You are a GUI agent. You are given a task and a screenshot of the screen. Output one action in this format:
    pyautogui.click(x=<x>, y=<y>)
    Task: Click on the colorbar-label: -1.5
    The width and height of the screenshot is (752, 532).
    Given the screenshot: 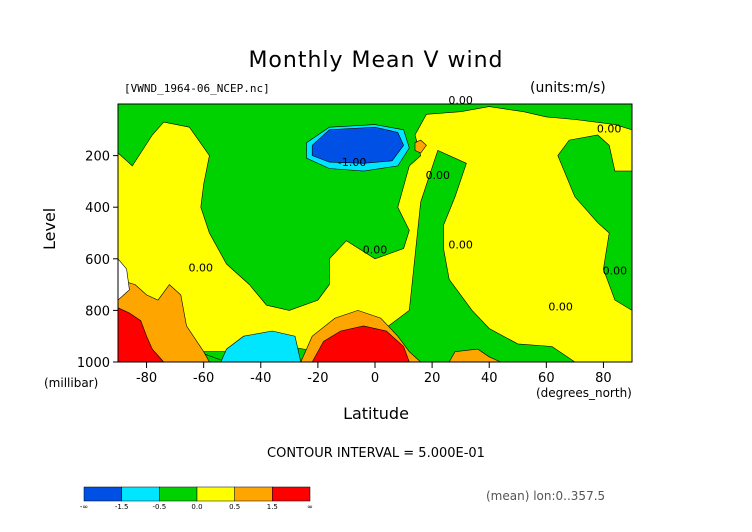 What is the action you would take?
    pyautogui.click(x=122, y=507)
    